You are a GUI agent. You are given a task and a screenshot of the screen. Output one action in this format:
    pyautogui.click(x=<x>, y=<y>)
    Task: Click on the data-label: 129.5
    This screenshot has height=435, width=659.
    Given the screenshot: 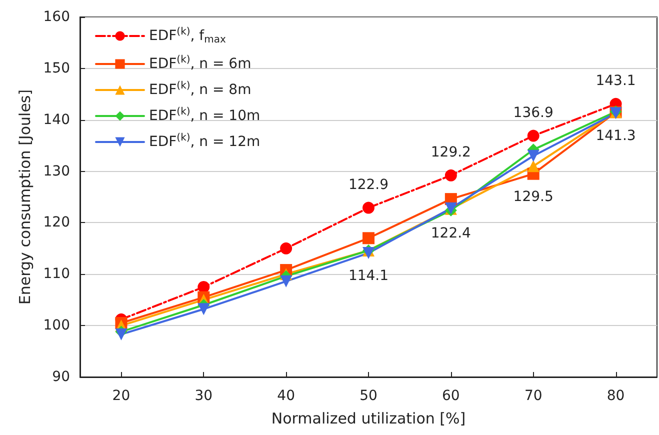 What is the action you would take?
    pyautogui.click(x=533, y=196)
    